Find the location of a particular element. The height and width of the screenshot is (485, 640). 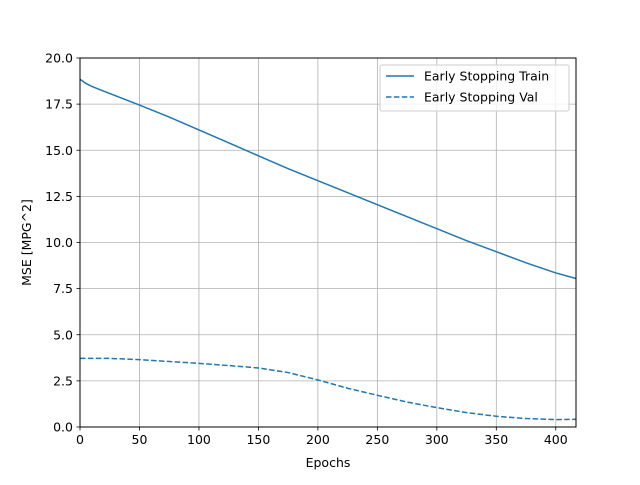

x-tick-label: 400 is located at coordinates (556, 439).